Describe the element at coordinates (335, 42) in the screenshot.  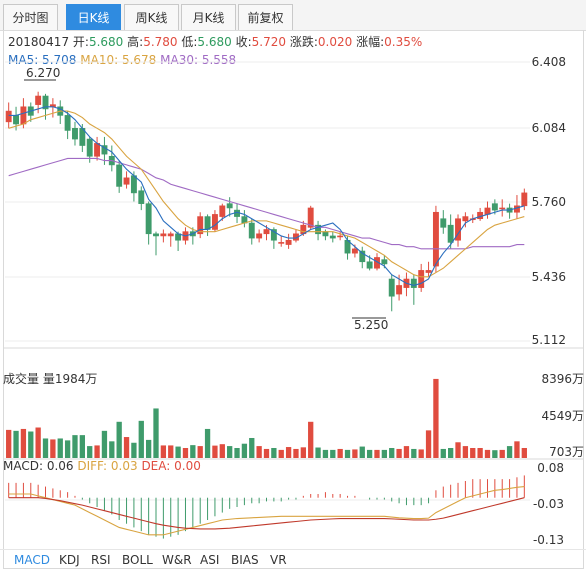
I see `change-value: 0.020` at that location.